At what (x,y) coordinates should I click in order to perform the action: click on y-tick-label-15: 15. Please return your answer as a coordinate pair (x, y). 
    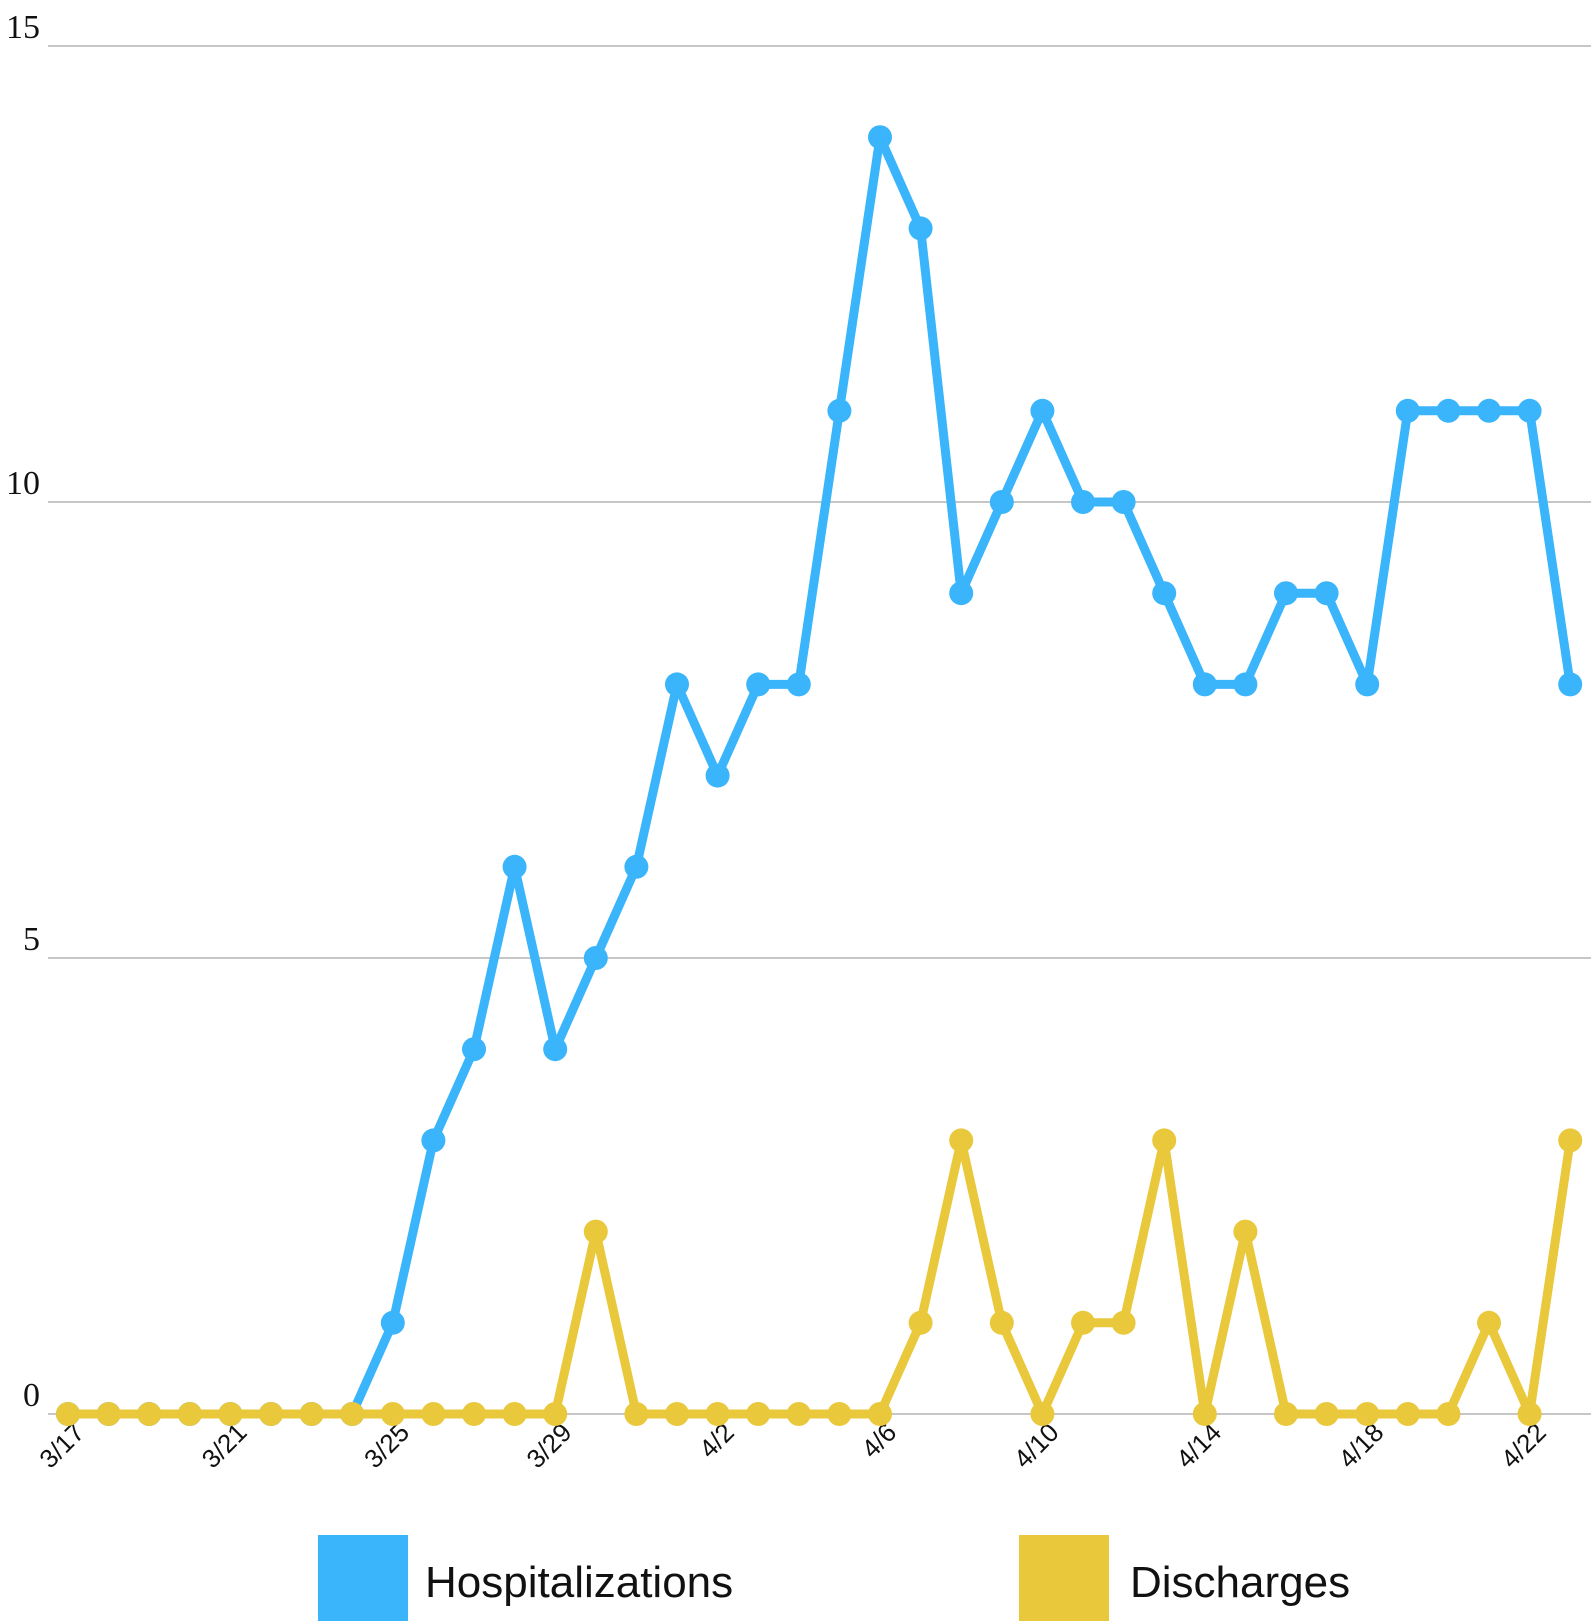
    Looking at the image, I should click on (23, 27).